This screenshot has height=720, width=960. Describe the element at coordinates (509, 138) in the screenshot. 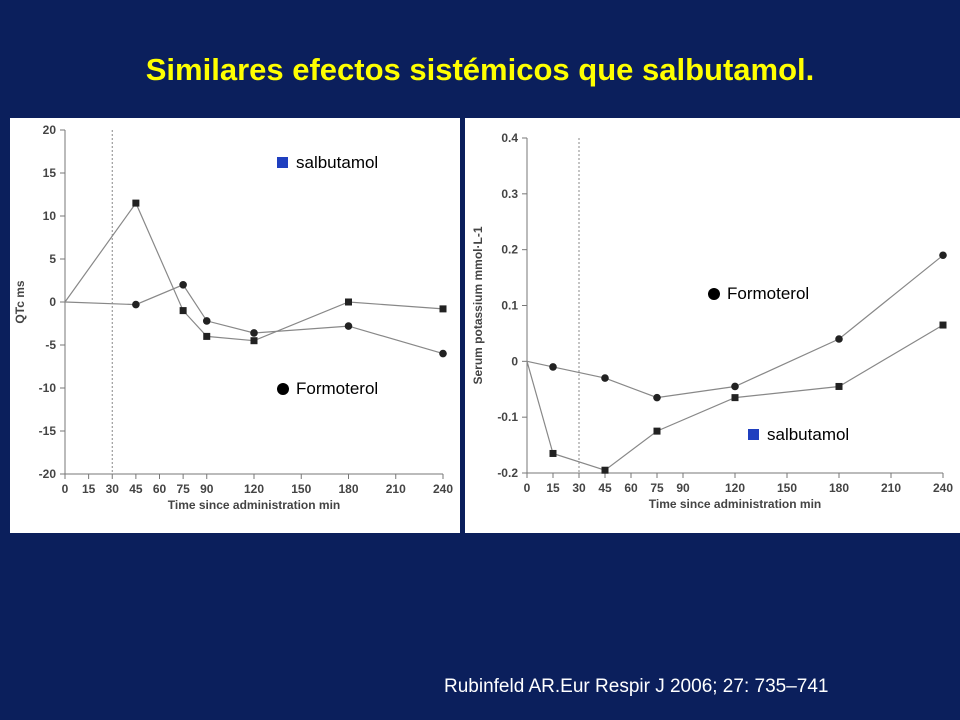

I see `potassium-y-tick-label: 0.4` at that location.